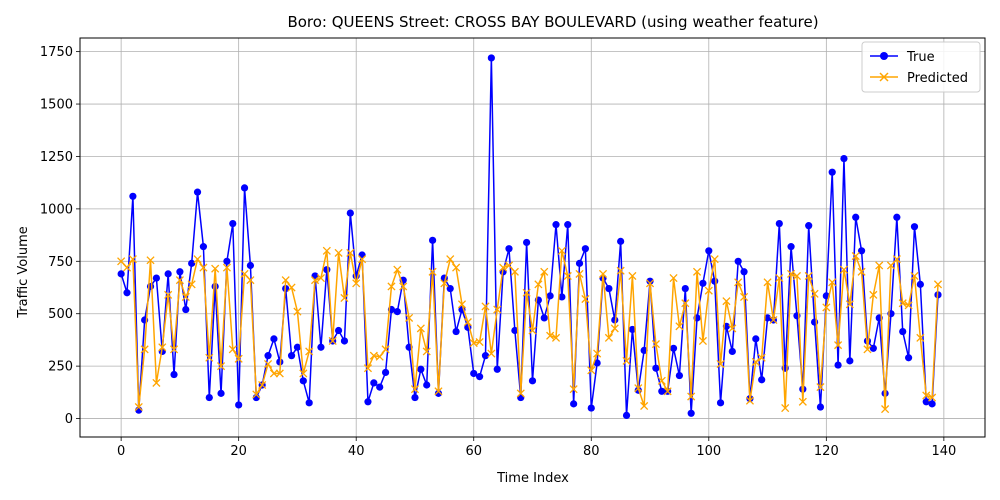  Describe the element at coordinates (56, 209) in the screenshot. I see `y-tick-label: 1000` at that location.